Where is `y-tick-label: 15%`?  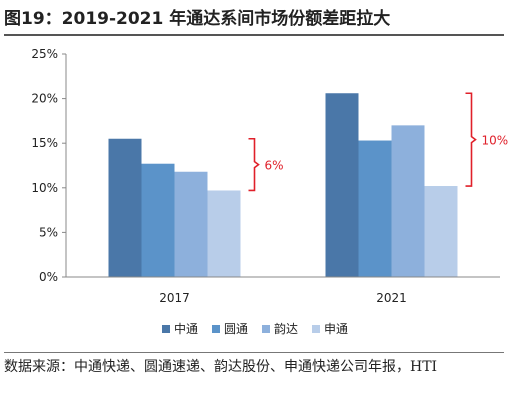
y-tick-label: 15% is located at coordinates (44, 143).